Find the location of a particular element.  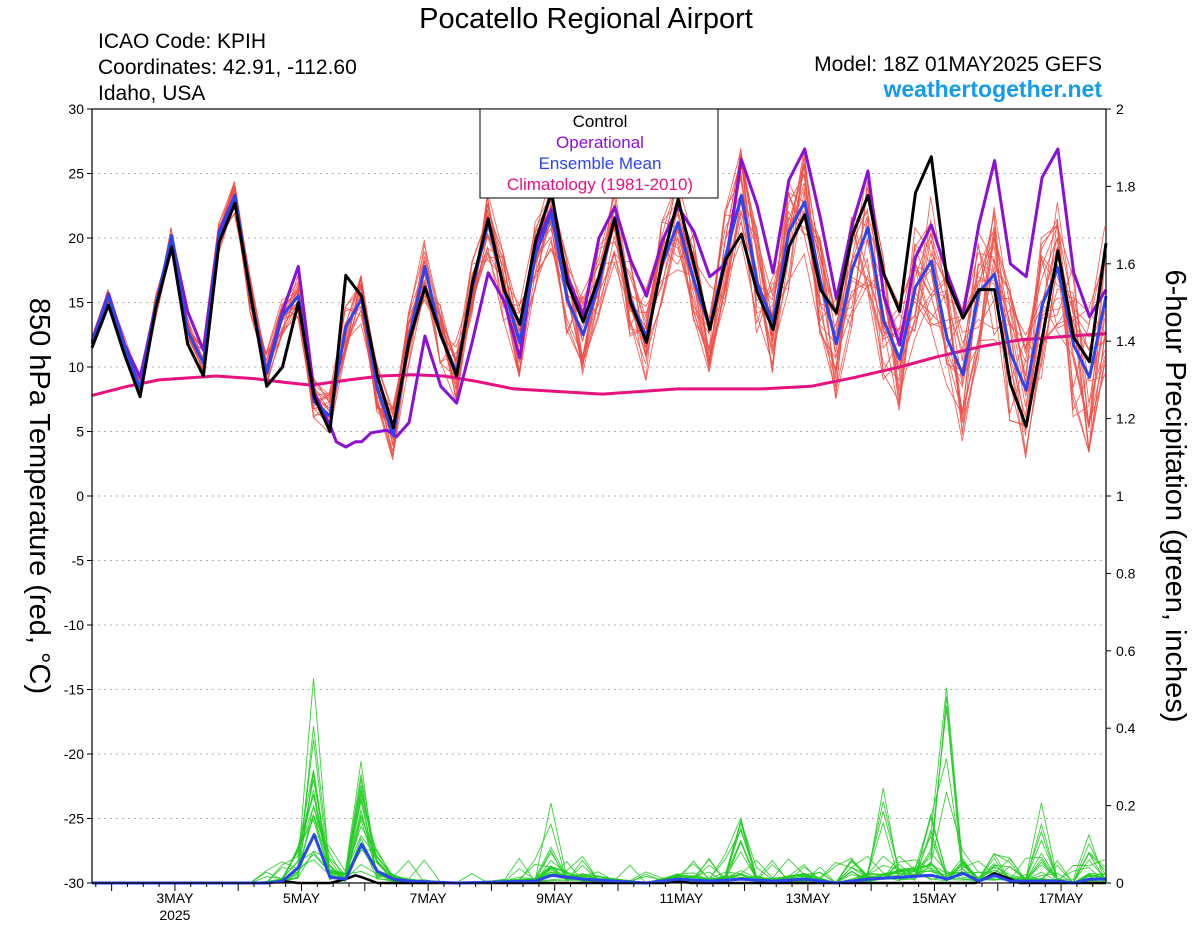

y-axis-right-title: 6-hour Precipitation (green, inches) is located at coordinates (1175, 496).